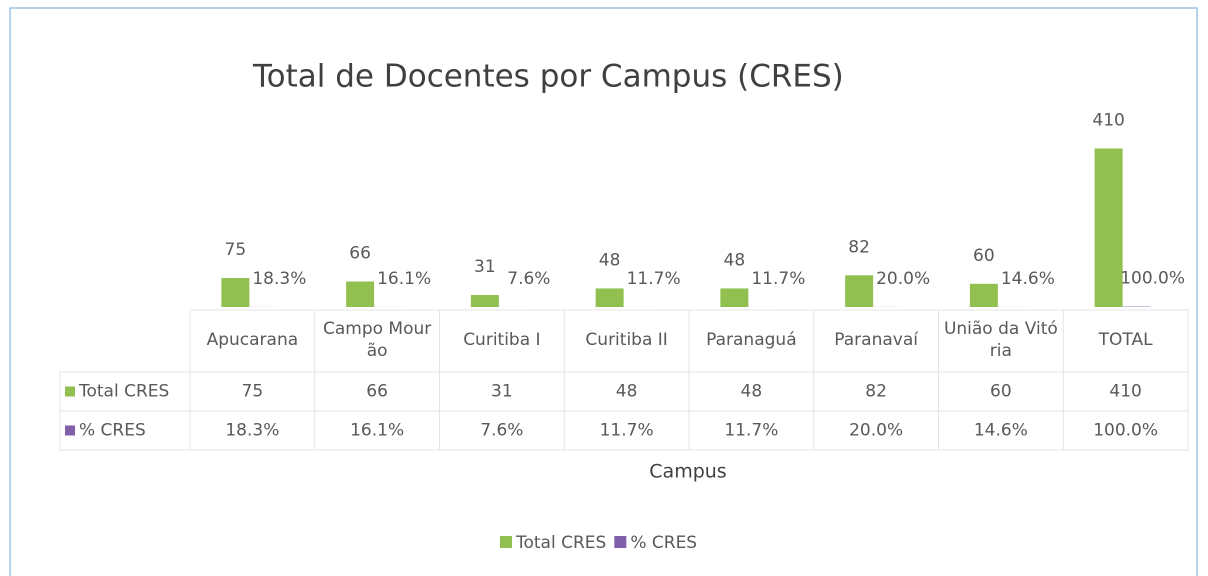 The width and height of the screenshot is (1208, 576). I want to click on x-tick-label: Curitiba I, so click(502, 340).